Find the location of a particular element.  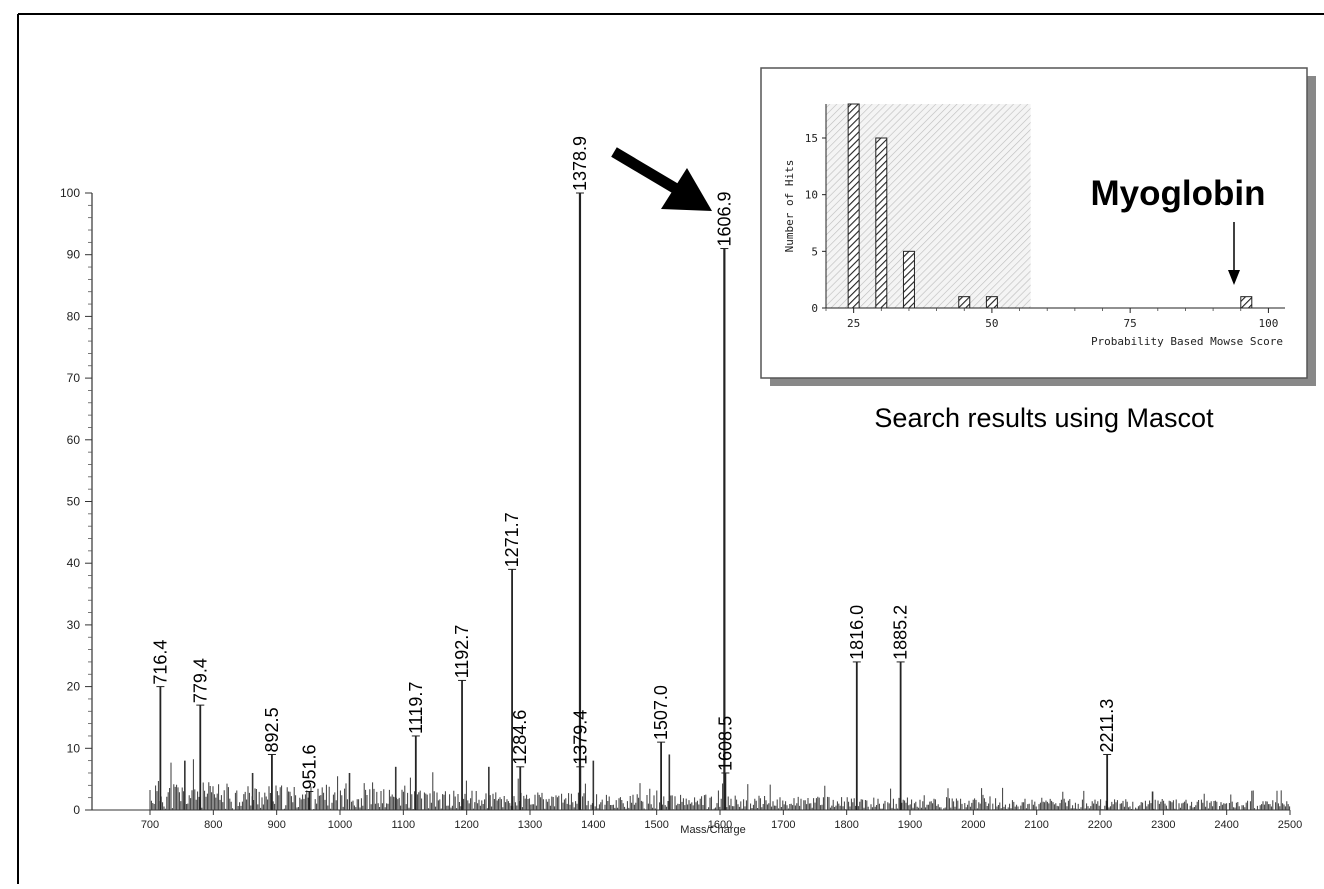

x-tick-label: 900 is located at coordinates (276, 825).